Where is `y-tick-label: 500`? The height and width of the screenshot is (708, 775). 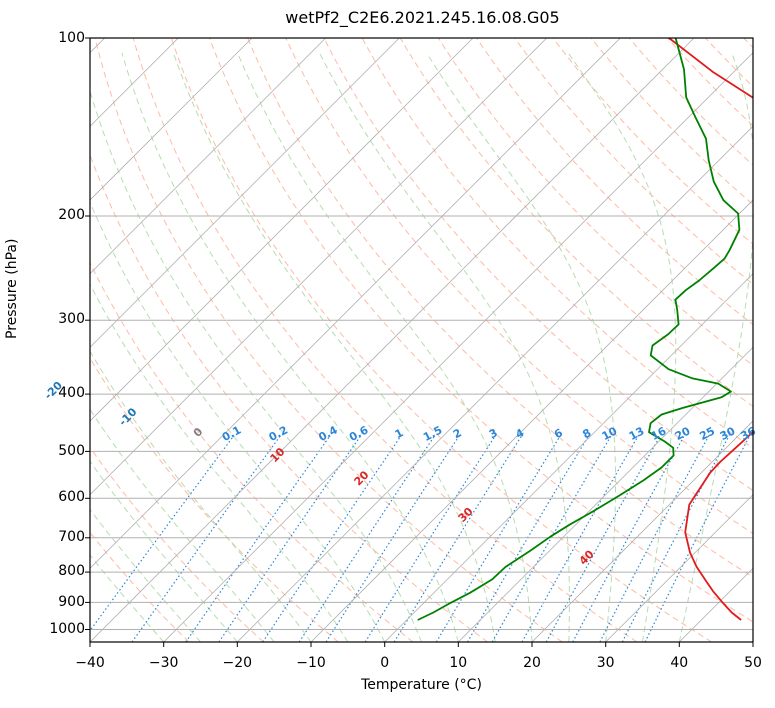
y-tick-label: 500 is located at coordinates (71, 451).